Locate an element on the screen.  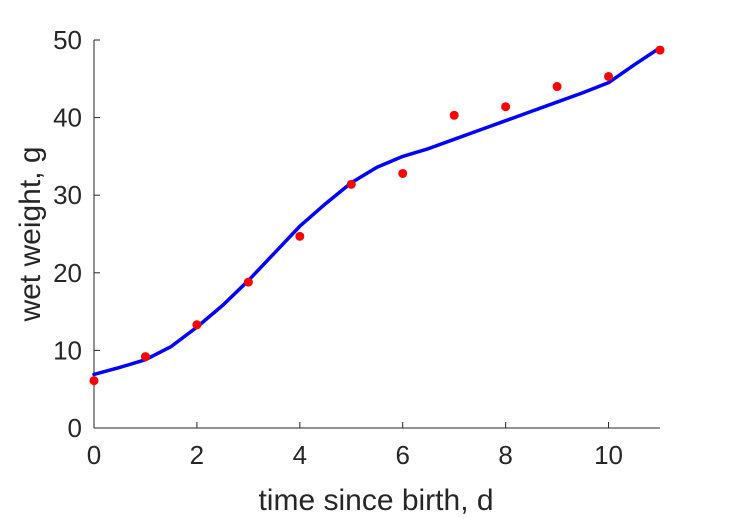
x-tick-label: 8 is located at coordinates (505, 455).